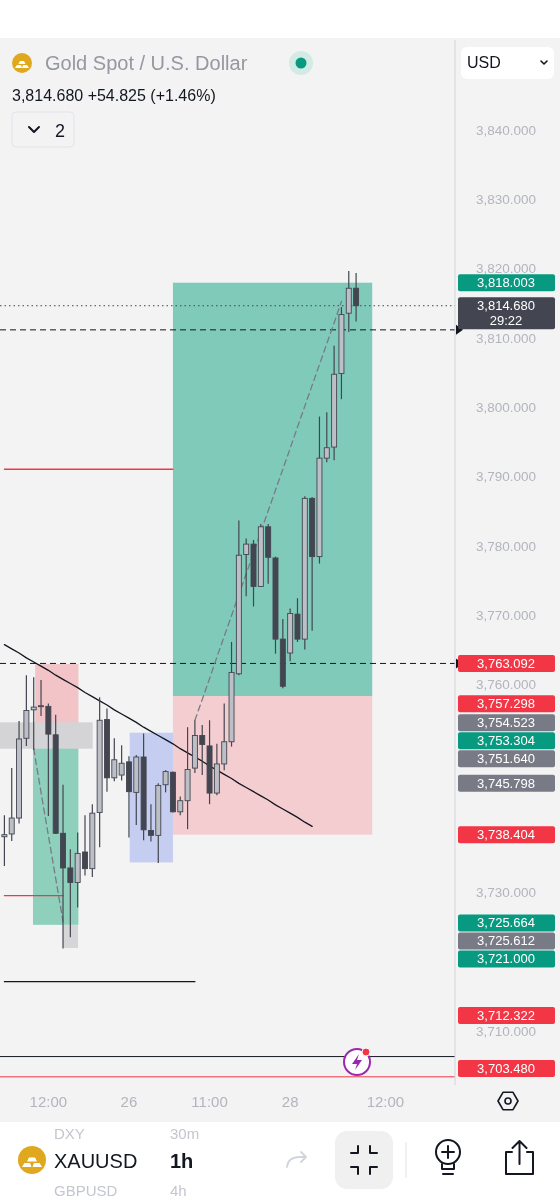  I want to click on text: 3,757.298, so click(506, 704).